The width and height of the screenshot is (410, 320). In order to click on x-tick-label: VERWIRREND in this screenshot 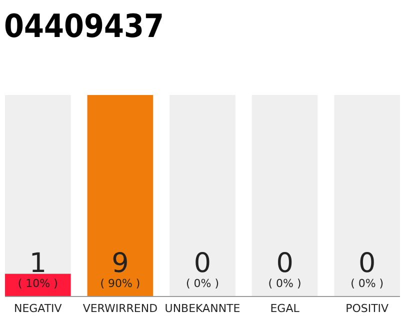, I will do `click(120, 308)`.